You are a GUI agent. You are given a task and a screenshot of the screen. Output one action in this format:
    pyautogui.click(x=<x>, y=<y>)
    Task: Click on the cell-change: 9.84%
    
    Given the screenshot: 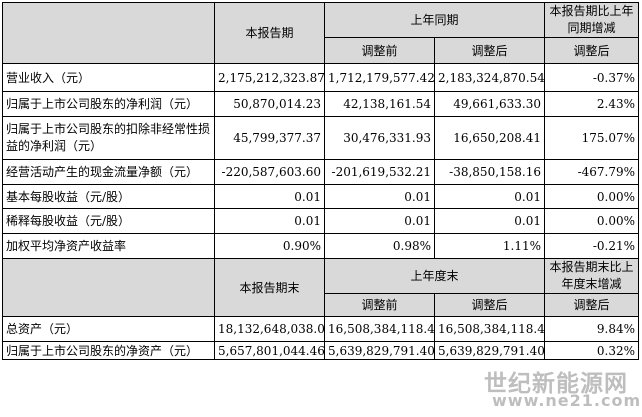 What is the action you would take?
    pyautogui.click(x=592, y=329)
    